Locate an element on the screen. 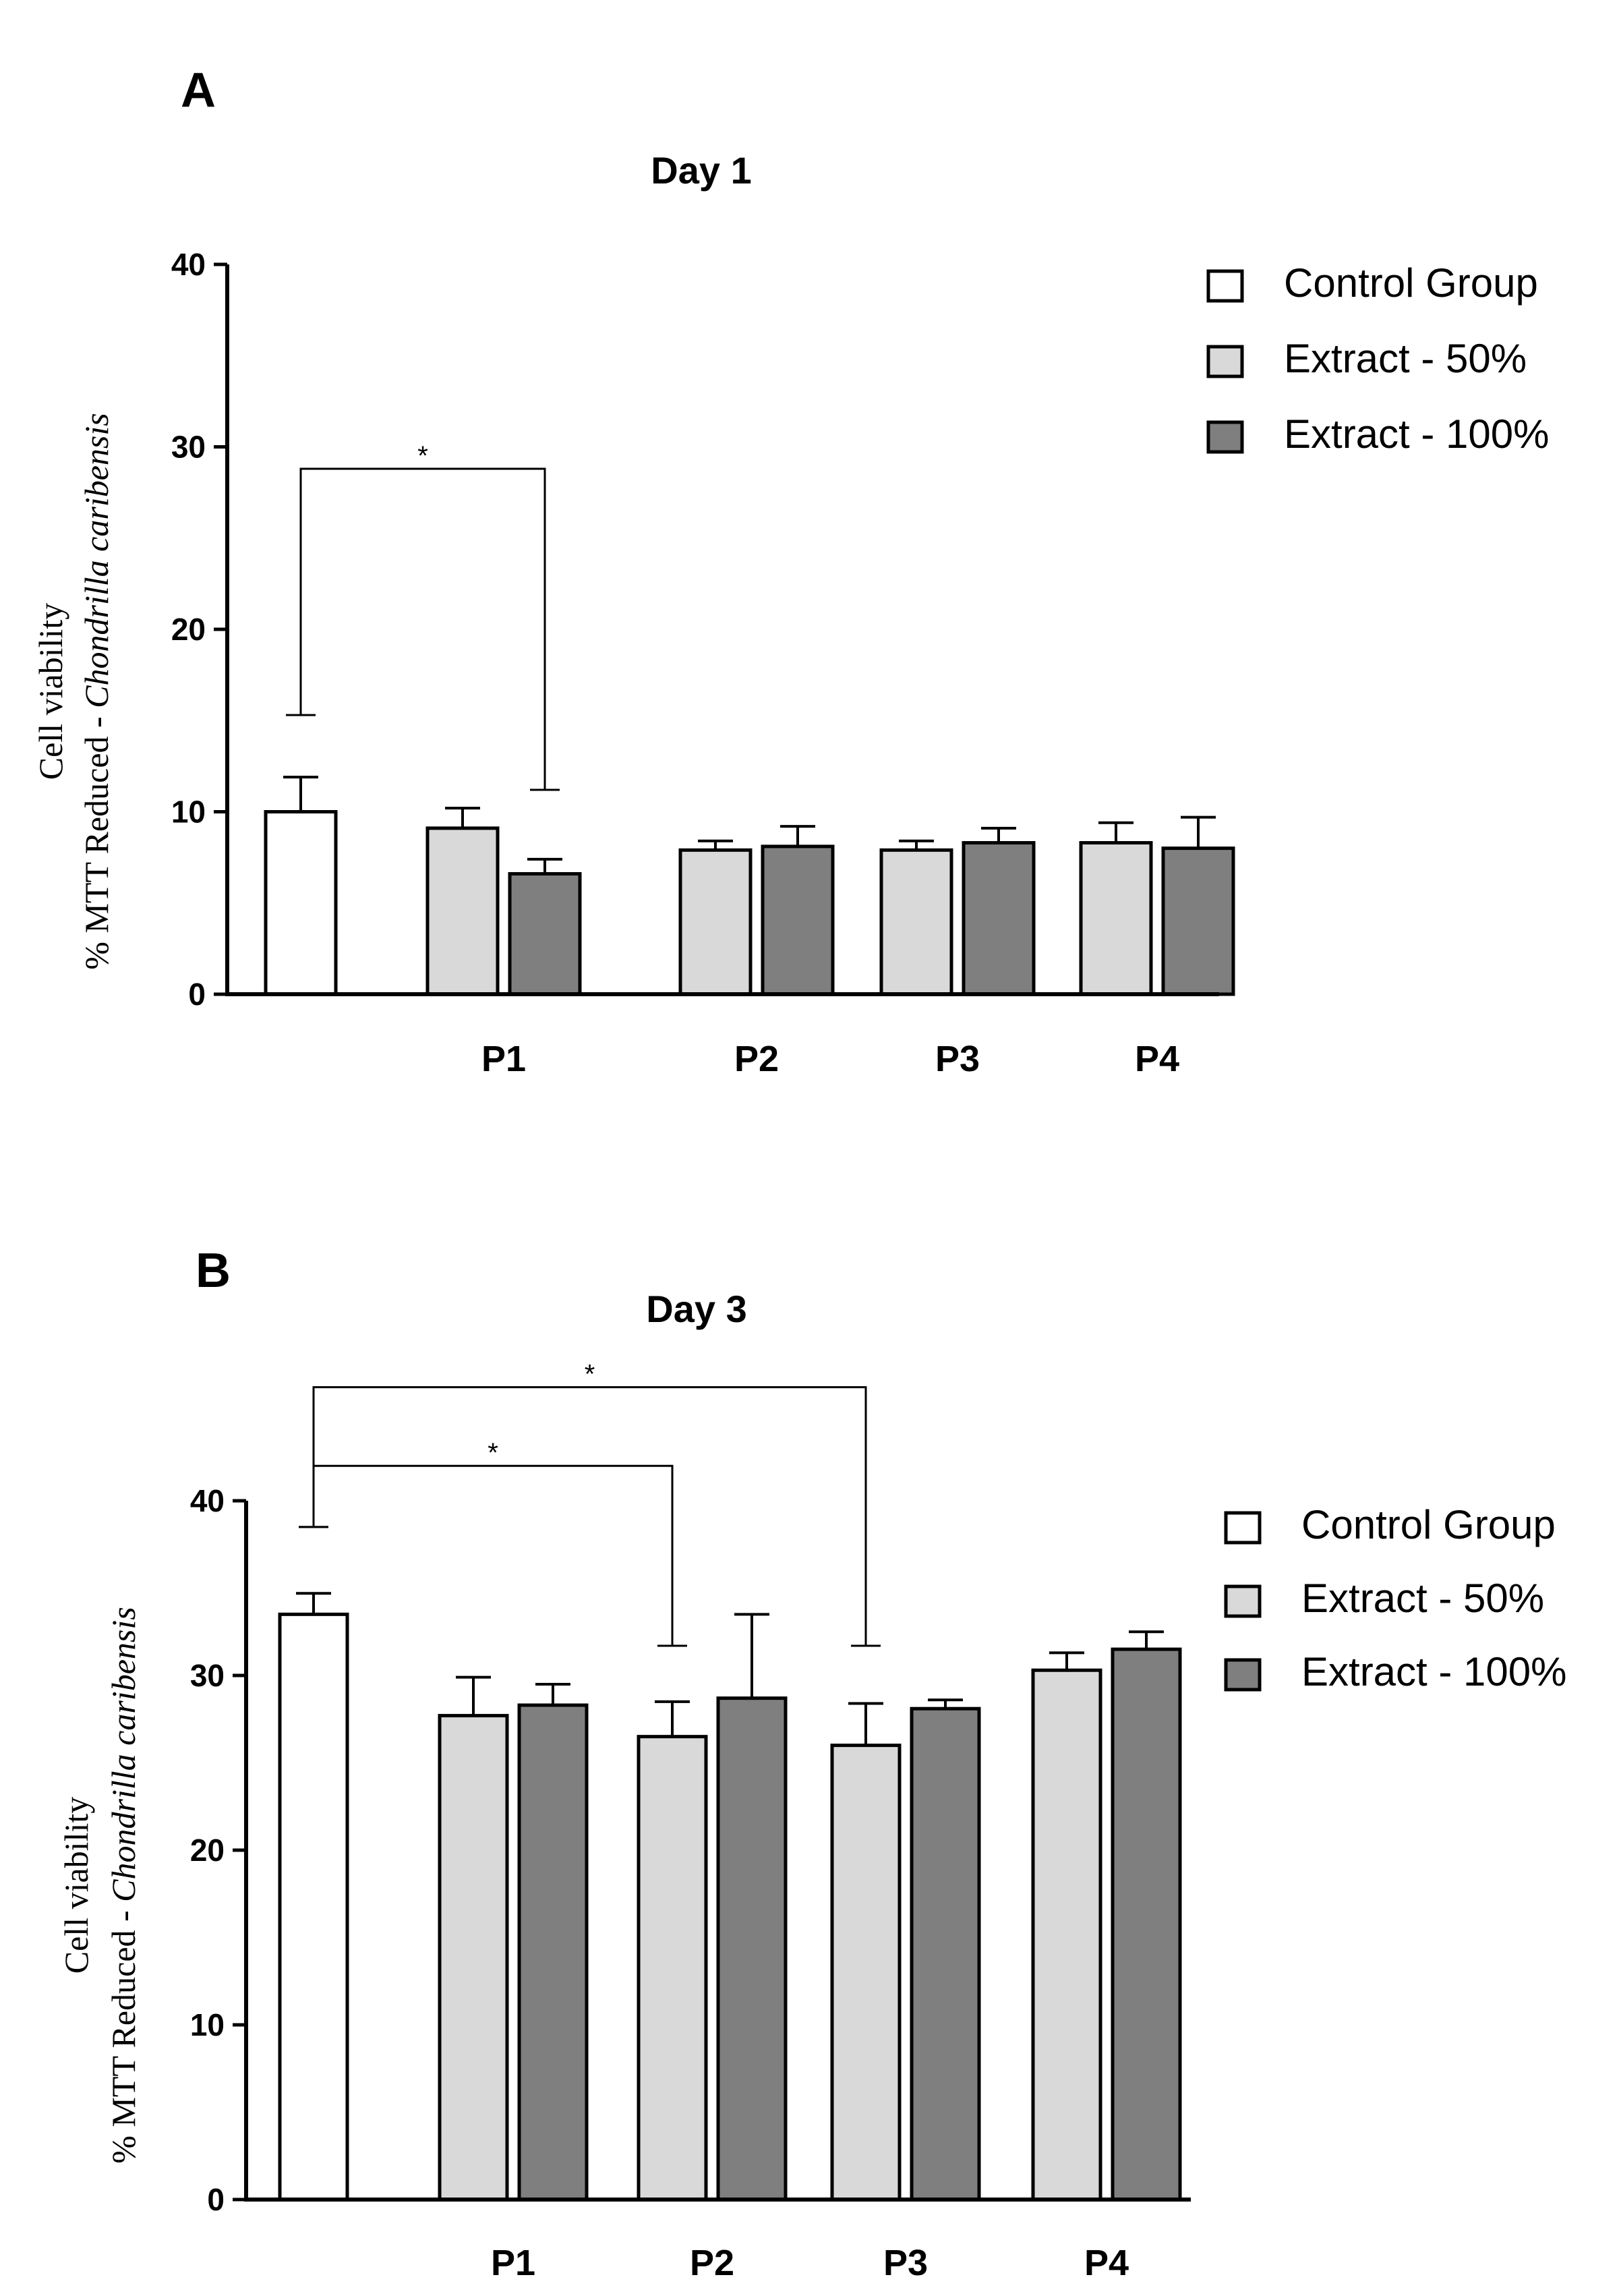  panel-b-legend: Control Group Extract - 50% Extract - 100% is located at coordinates (1395, 1598).